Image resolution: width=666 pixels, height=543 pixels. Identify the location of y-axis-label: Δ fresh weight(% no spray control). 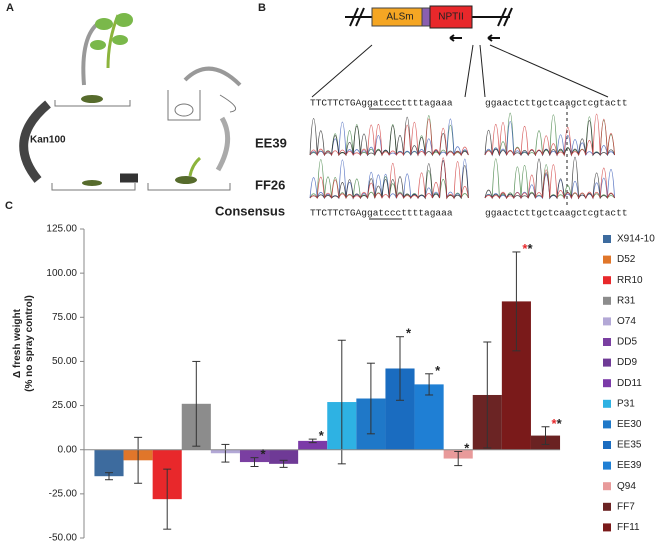
(23, 343).